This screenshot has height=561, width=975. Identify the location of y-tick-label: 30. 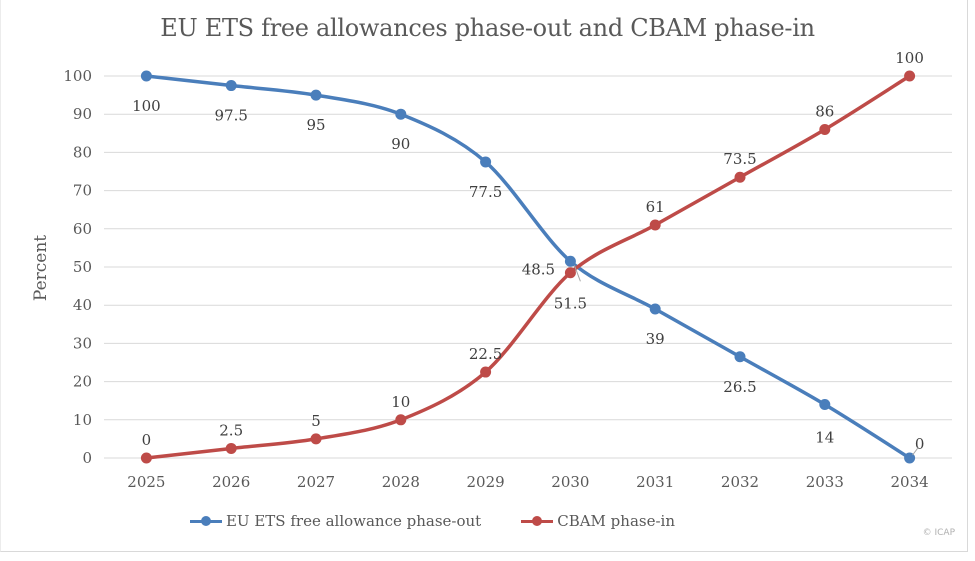
(82, 343).